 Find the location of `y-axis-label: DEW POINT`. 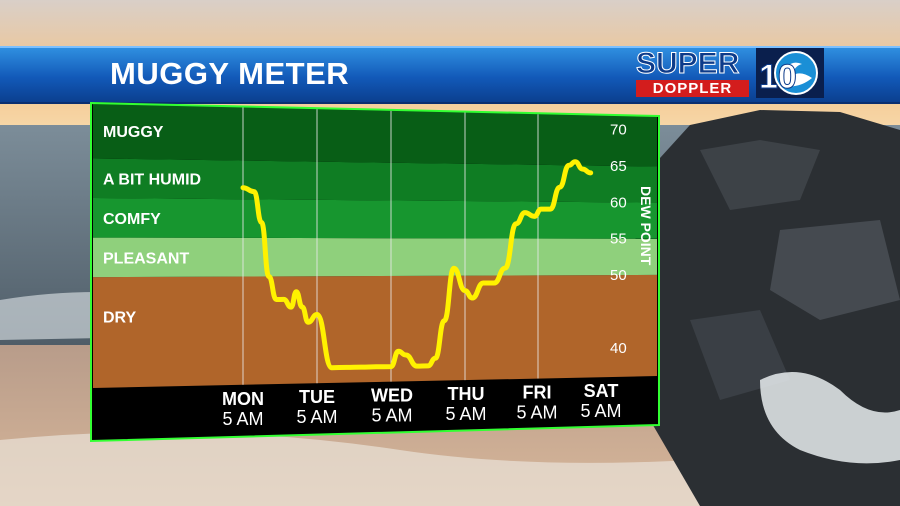

y-axis-label: DEW POINT is located at coordinates (646, 226).